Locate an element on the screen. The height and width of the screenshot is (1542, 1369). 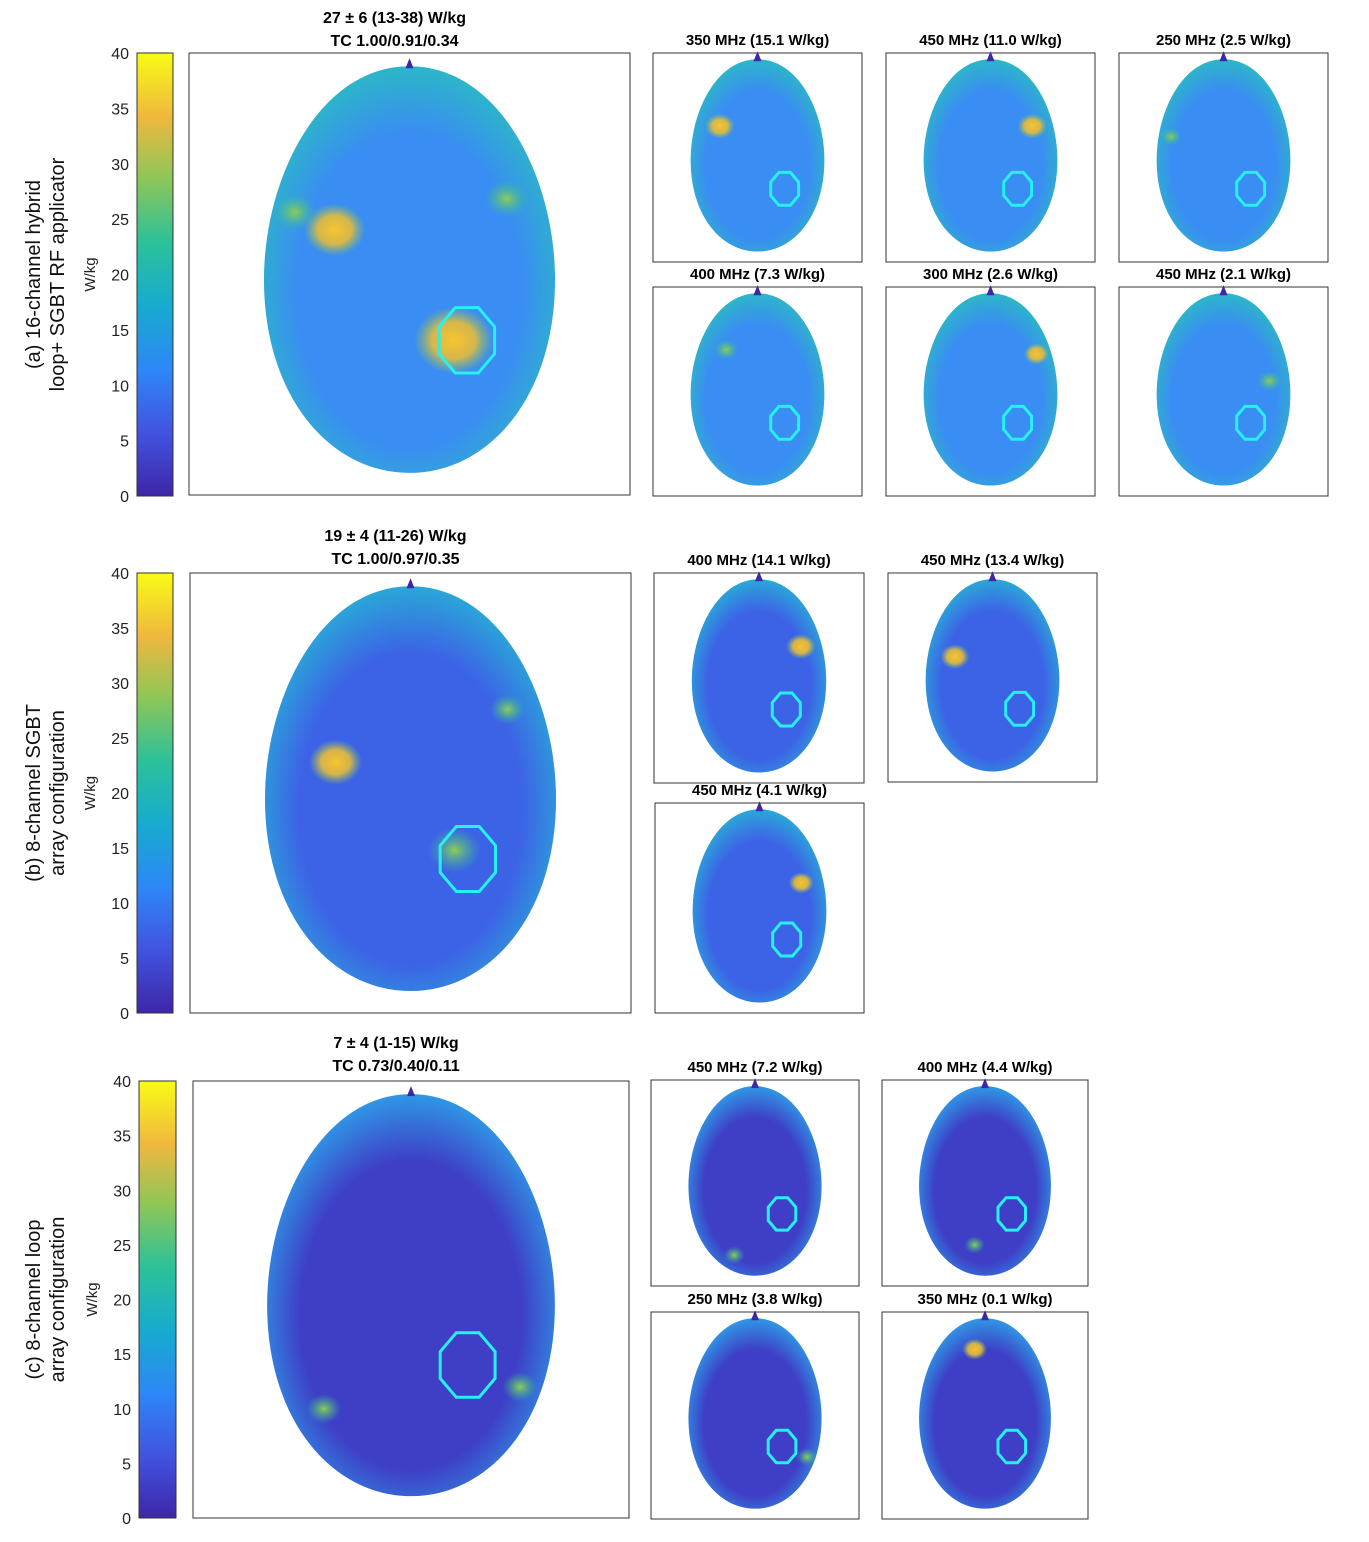
subplot-panel: 400 MHz (4.4 W/kg) is located at coordinates (985, 1173).